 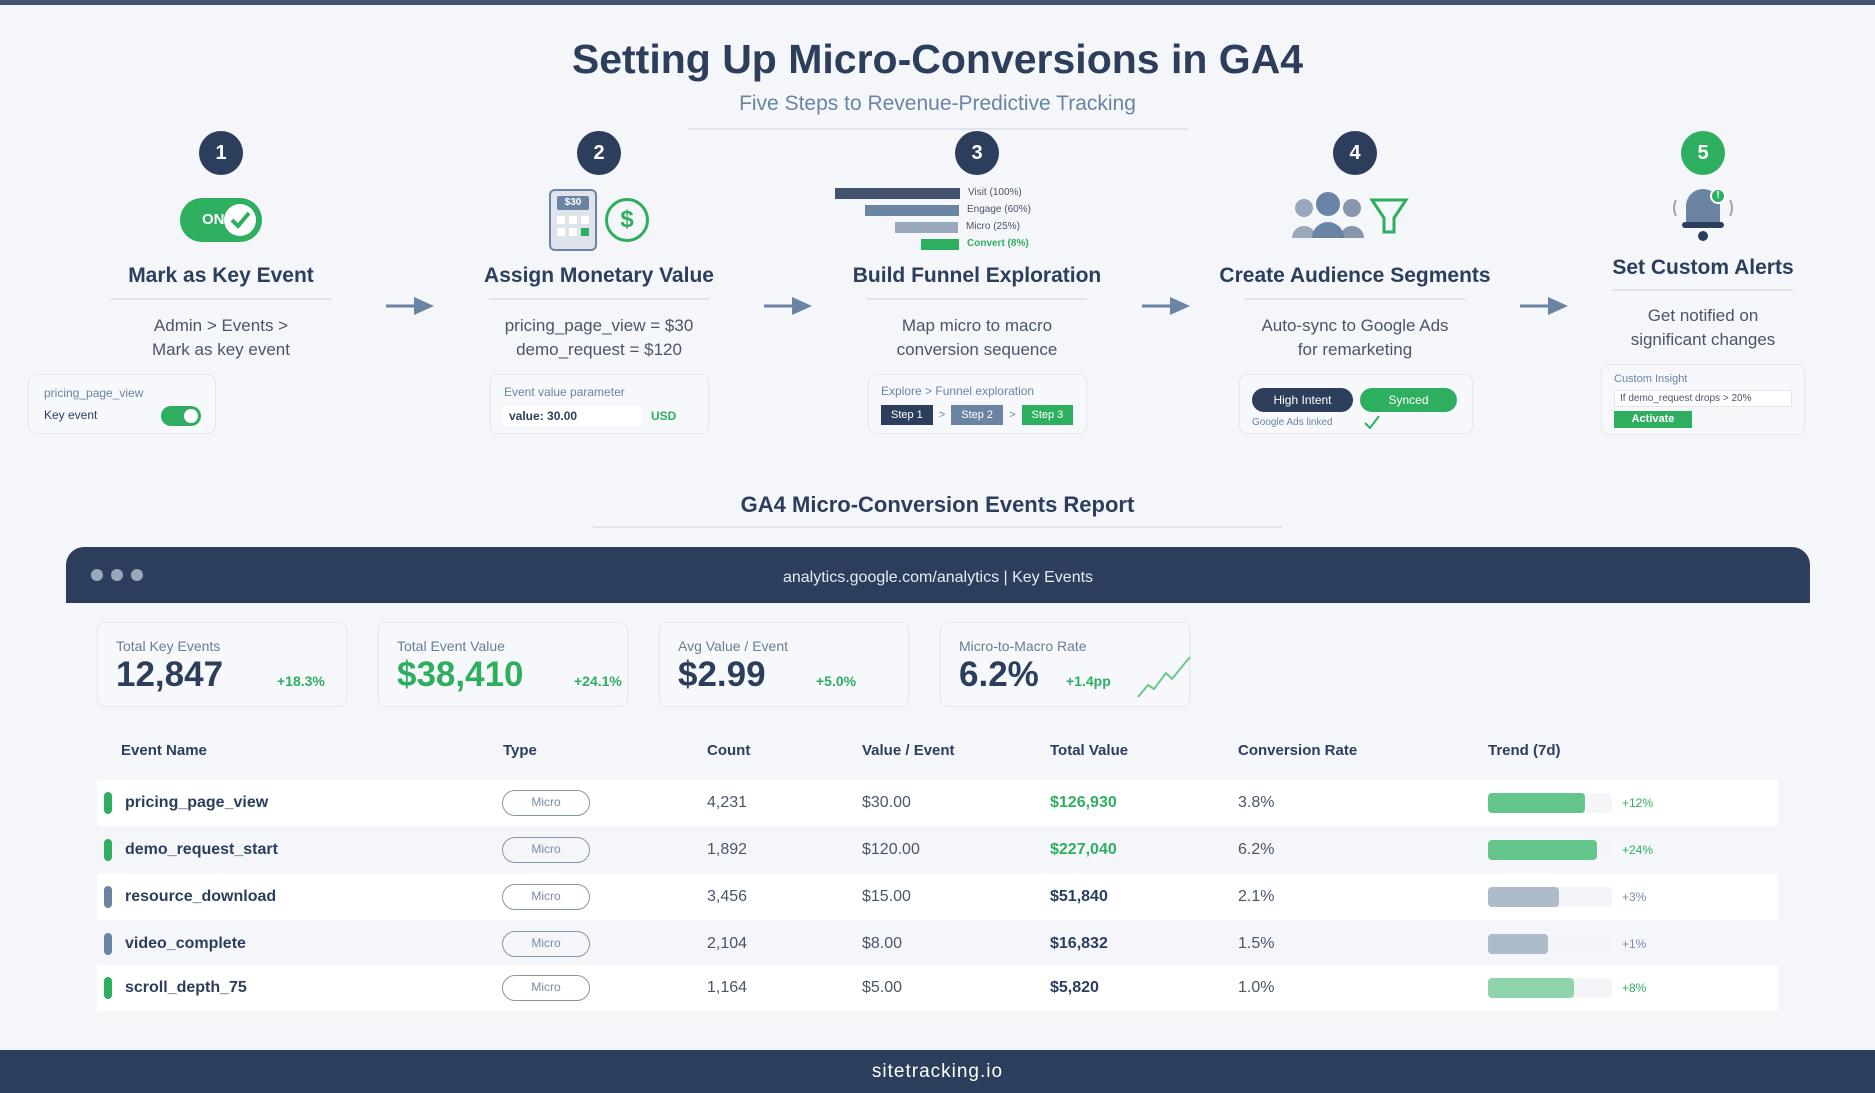 What do you see at coordinates (599, 153) in the screenshot?
I see `step-number: 2` at bounding box center [599, 153].